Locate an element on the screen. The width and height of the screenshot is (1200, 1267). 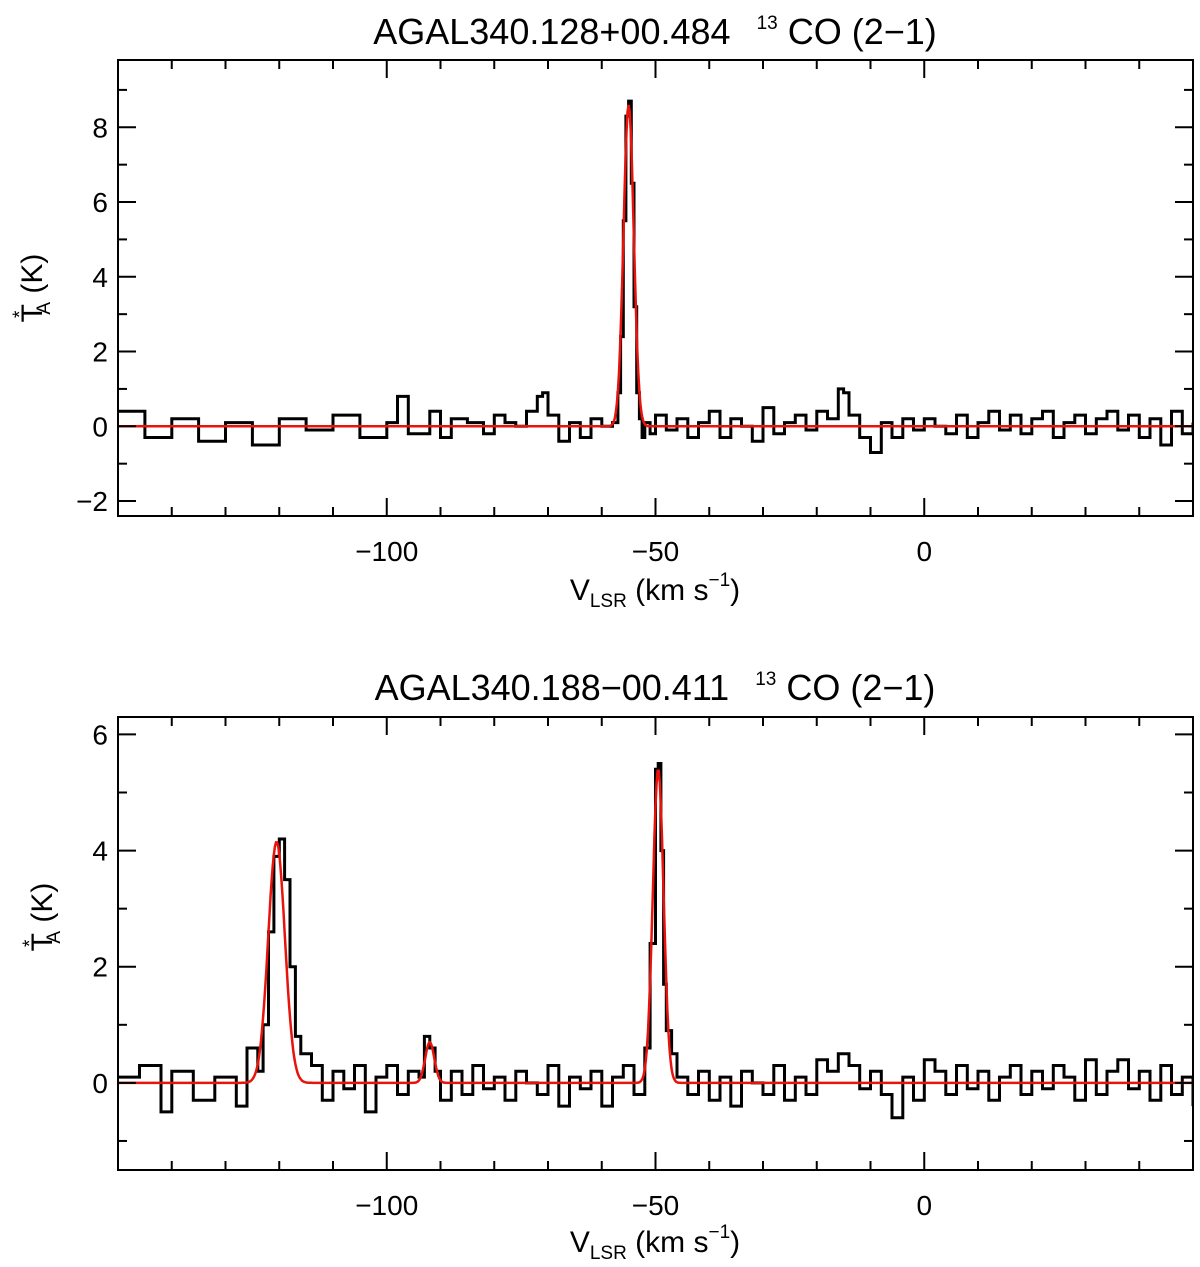
panel-top-x-tick-label: −50 is located at coordinates (656, 551).